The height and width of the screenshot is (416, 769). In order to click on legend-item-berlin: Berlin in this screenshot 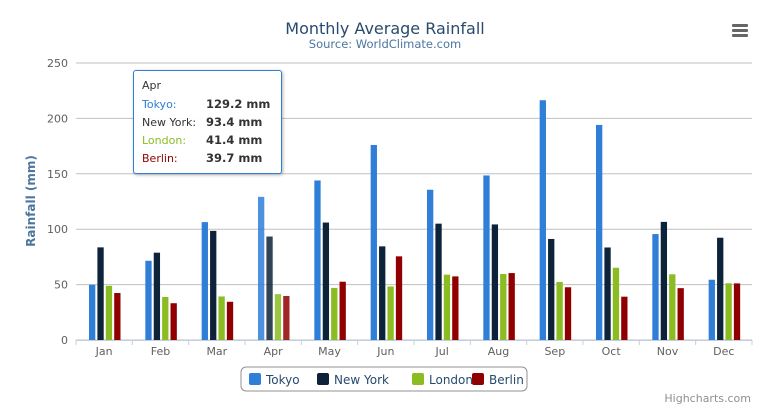, I will do `click(498, 380)`.